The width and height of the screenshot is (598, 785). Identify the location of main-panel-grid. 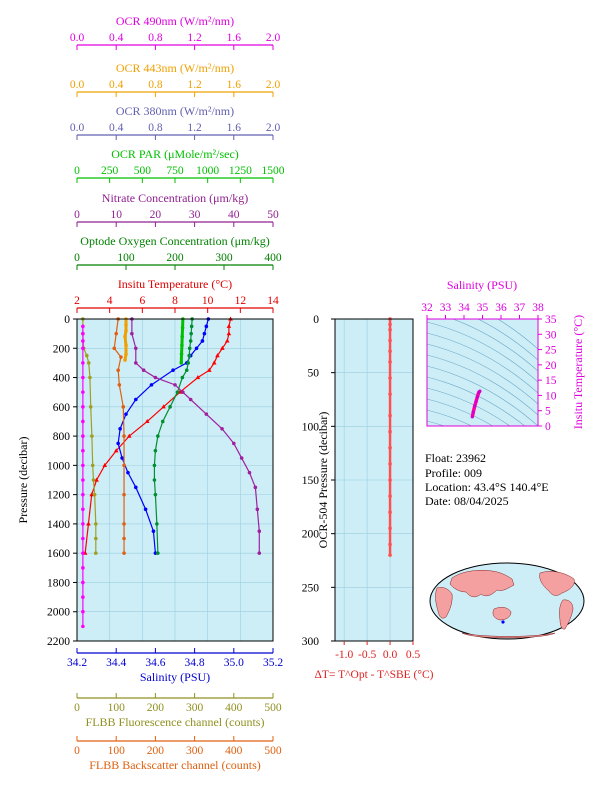
(175, 480).